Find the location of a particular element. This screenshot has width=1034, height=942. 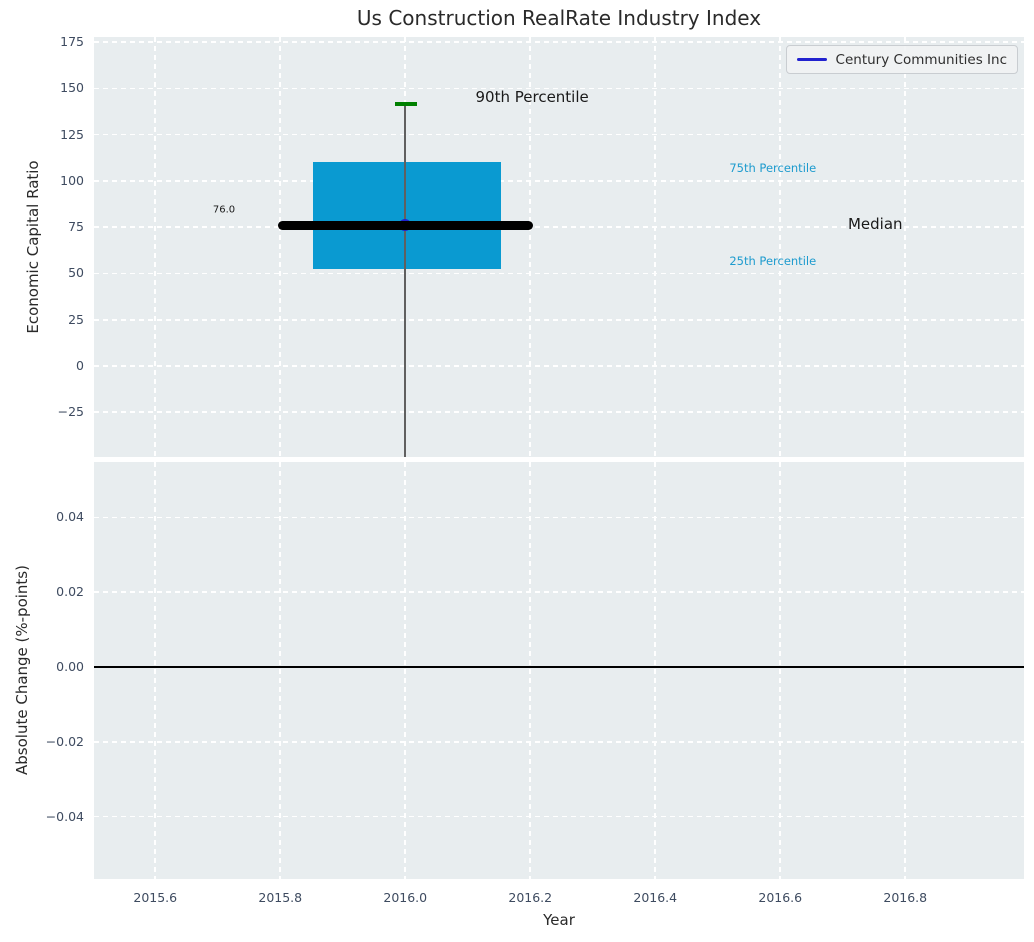

y-tick-label: 150 is located at coordinates (72, 88).